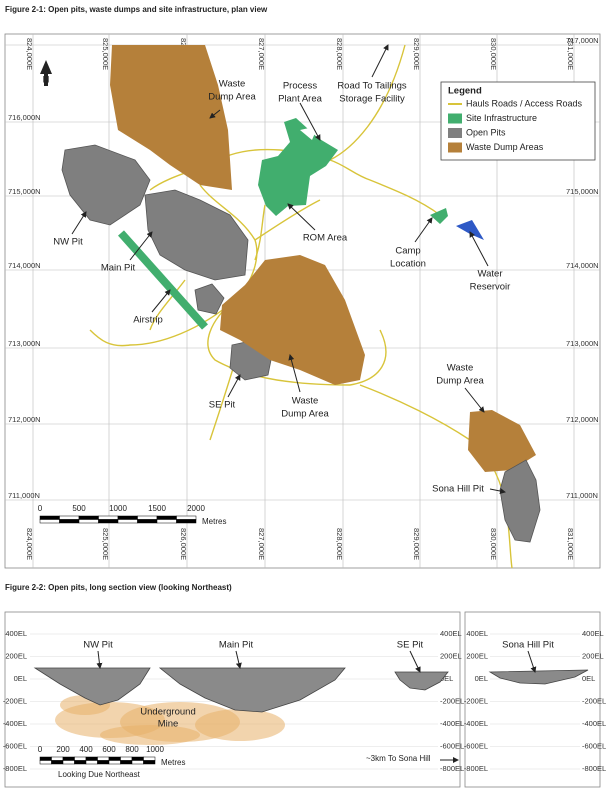  What do you see at coordinates (63, 749) in the screenshot?
I see `scale-label: 200` at bounding box center [63, 749].